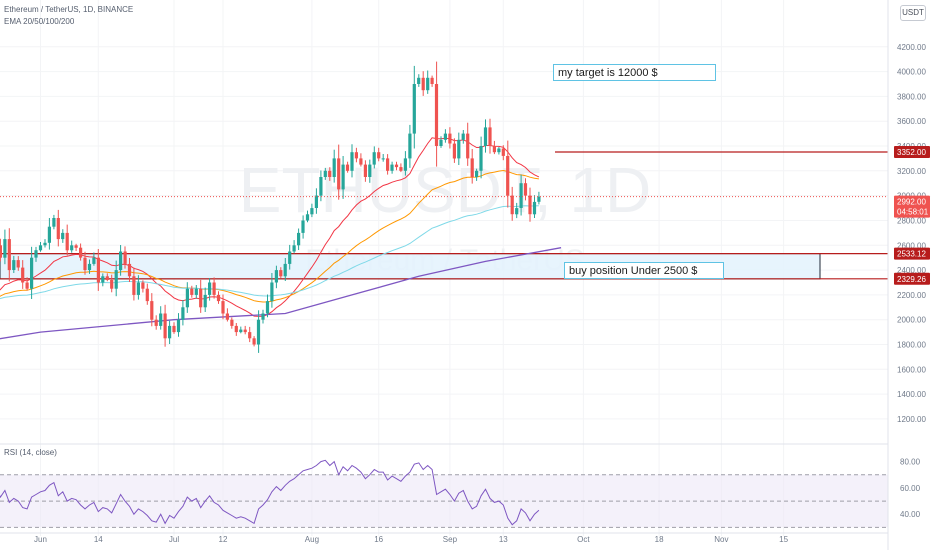 The height and width of the screenshot is (550, 932). Describe the element at coordinates (911, 345) in the screenshot. I see `price-tick-label: 1800.00` at that location.